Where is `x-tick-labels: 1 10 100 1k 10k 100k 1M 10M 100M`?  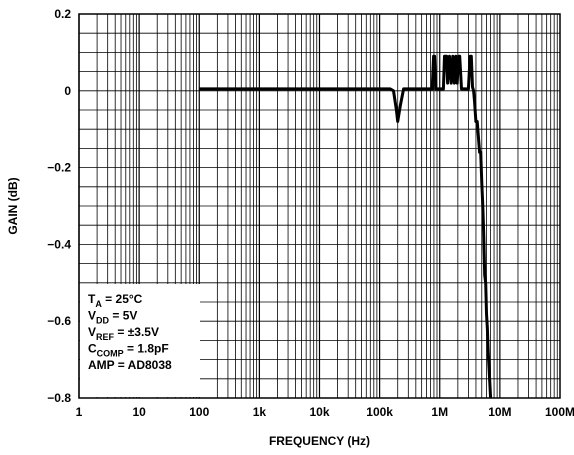 x-tick-labels: 1 10 100 1k 10k 100k 1M 10M 100M is located at coordinates (325, 412).